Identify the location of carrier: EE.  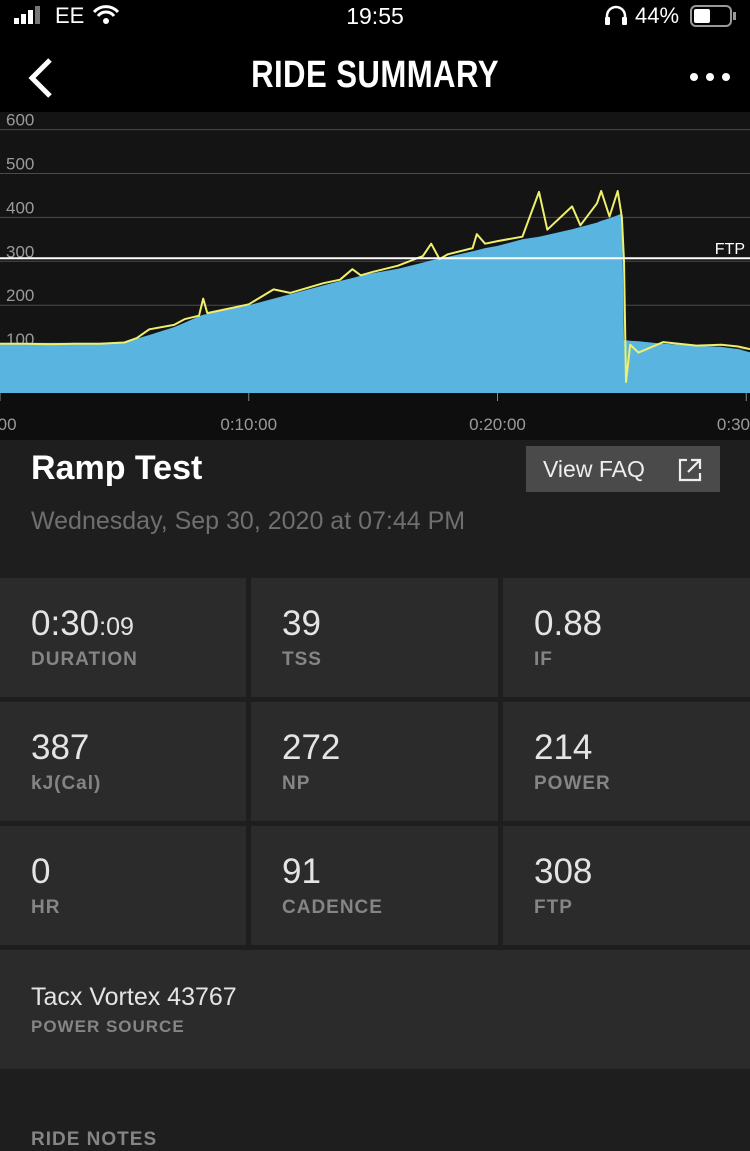
(70, 15).